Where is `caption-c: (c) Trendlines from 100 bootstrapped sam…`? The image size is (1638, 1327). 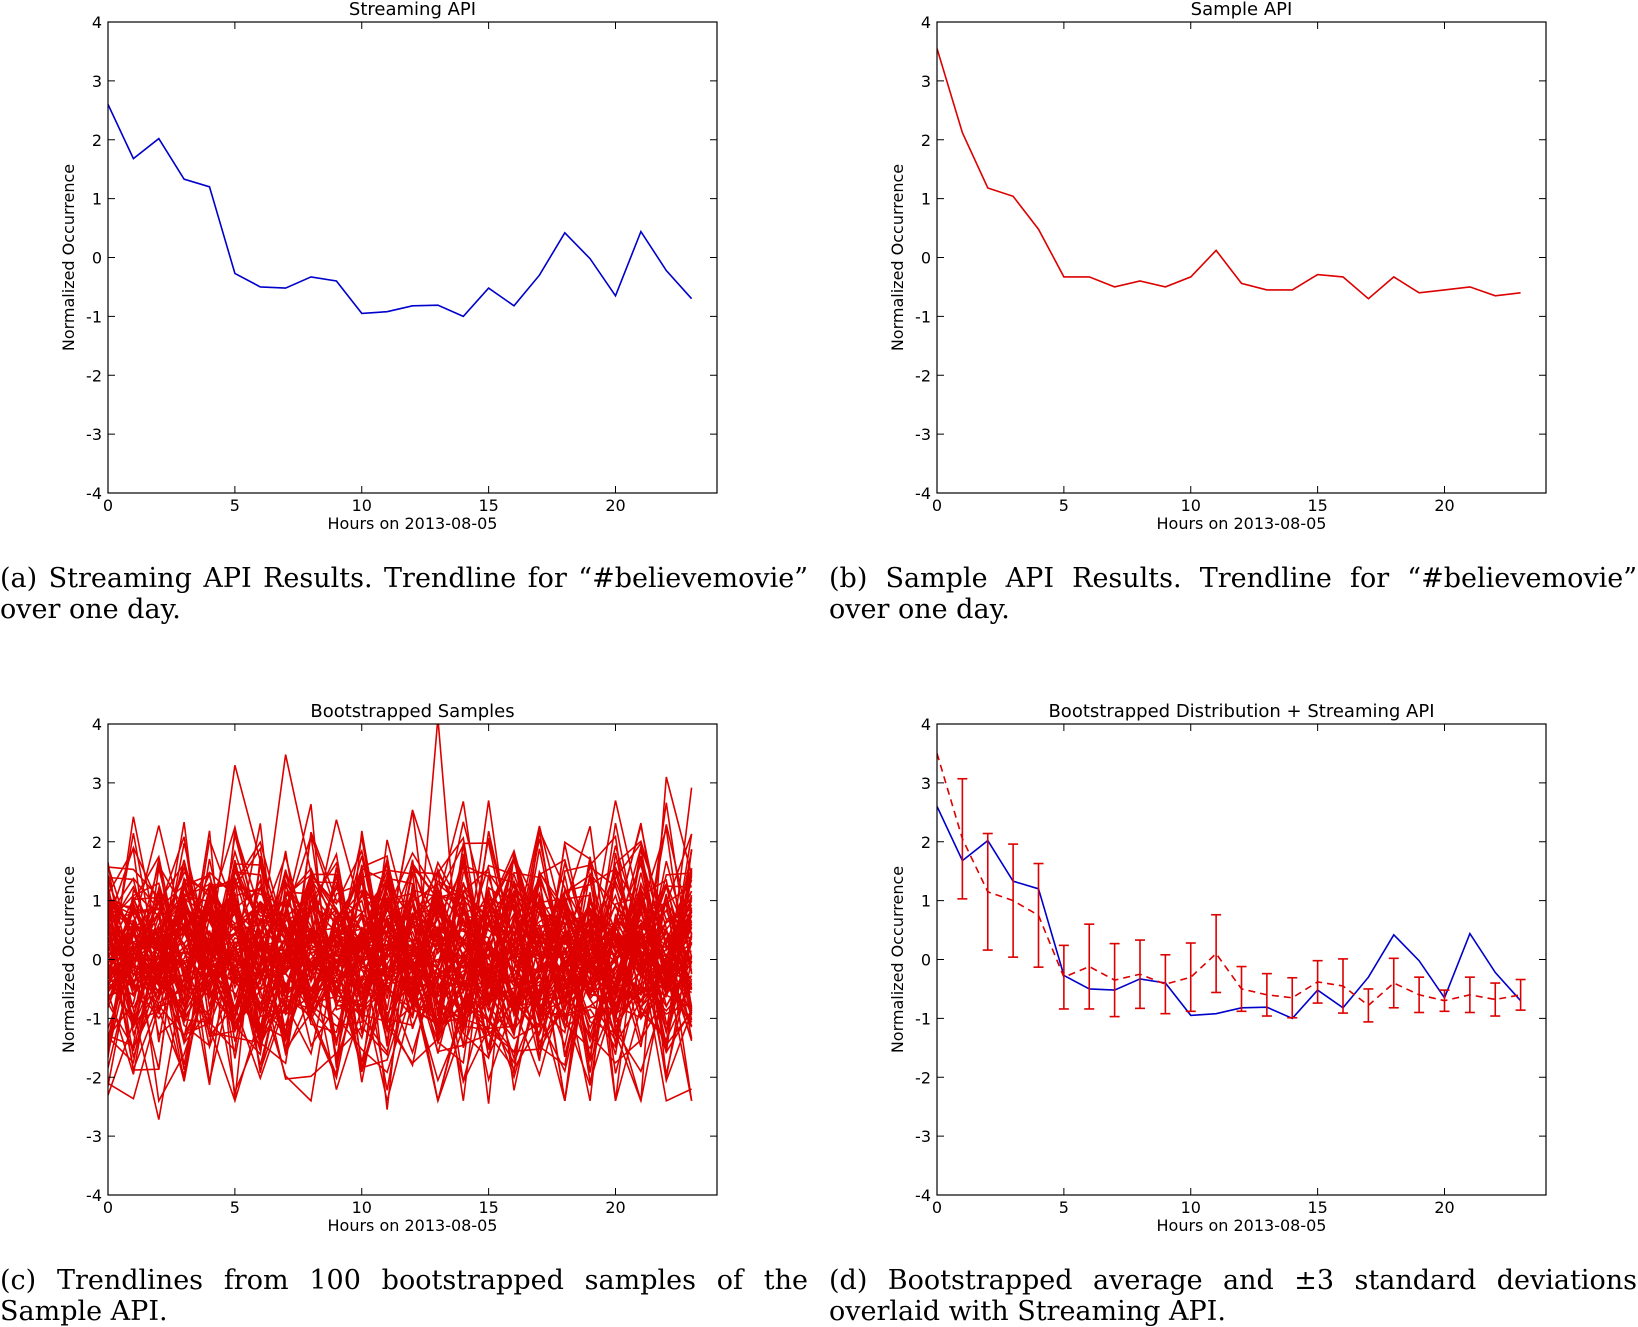 caption-c: (c) Trendlines from 100 bootstrapped sam… is located at coordinates (404, 1296).